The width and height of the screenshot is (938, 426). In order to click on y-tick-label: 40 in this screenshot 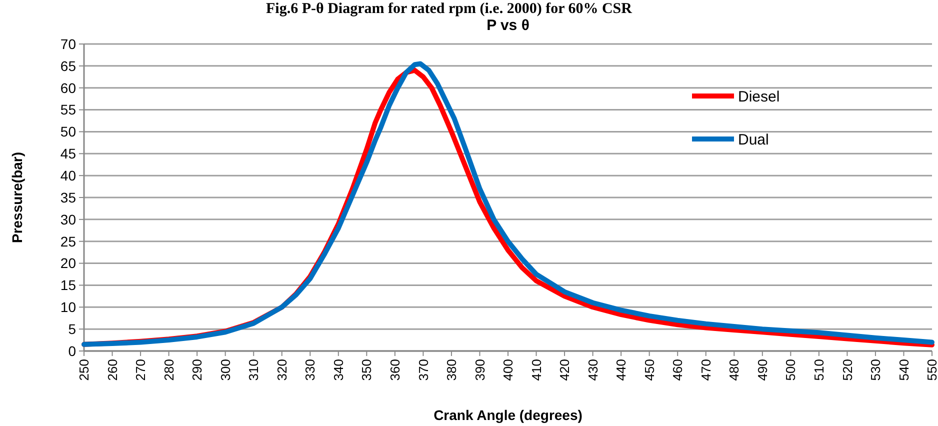, I will do `click(68, 175)`.